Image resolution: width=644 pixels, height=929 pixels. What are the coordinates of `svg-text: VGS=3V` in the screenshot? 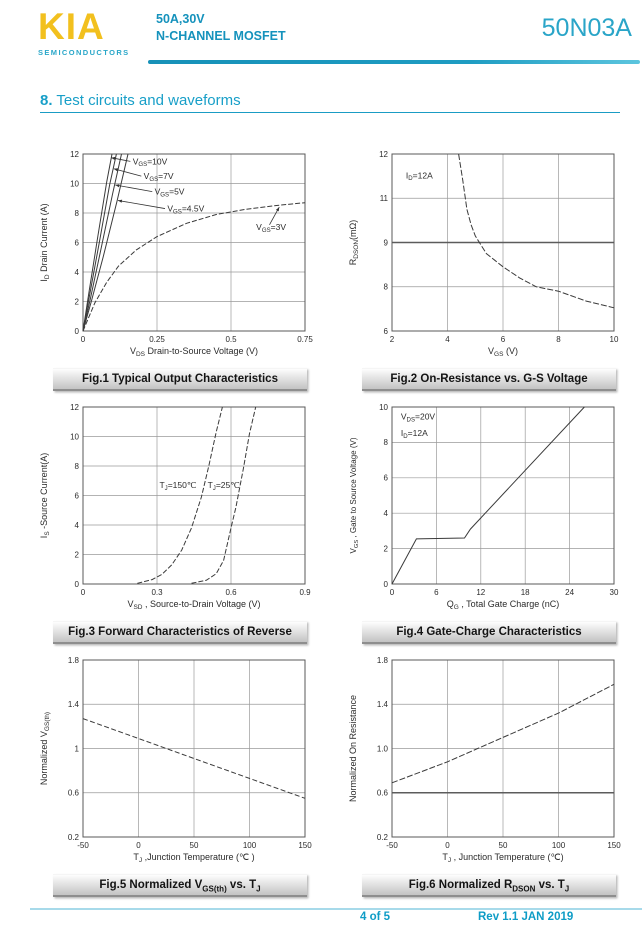 It's located at (271, 228).